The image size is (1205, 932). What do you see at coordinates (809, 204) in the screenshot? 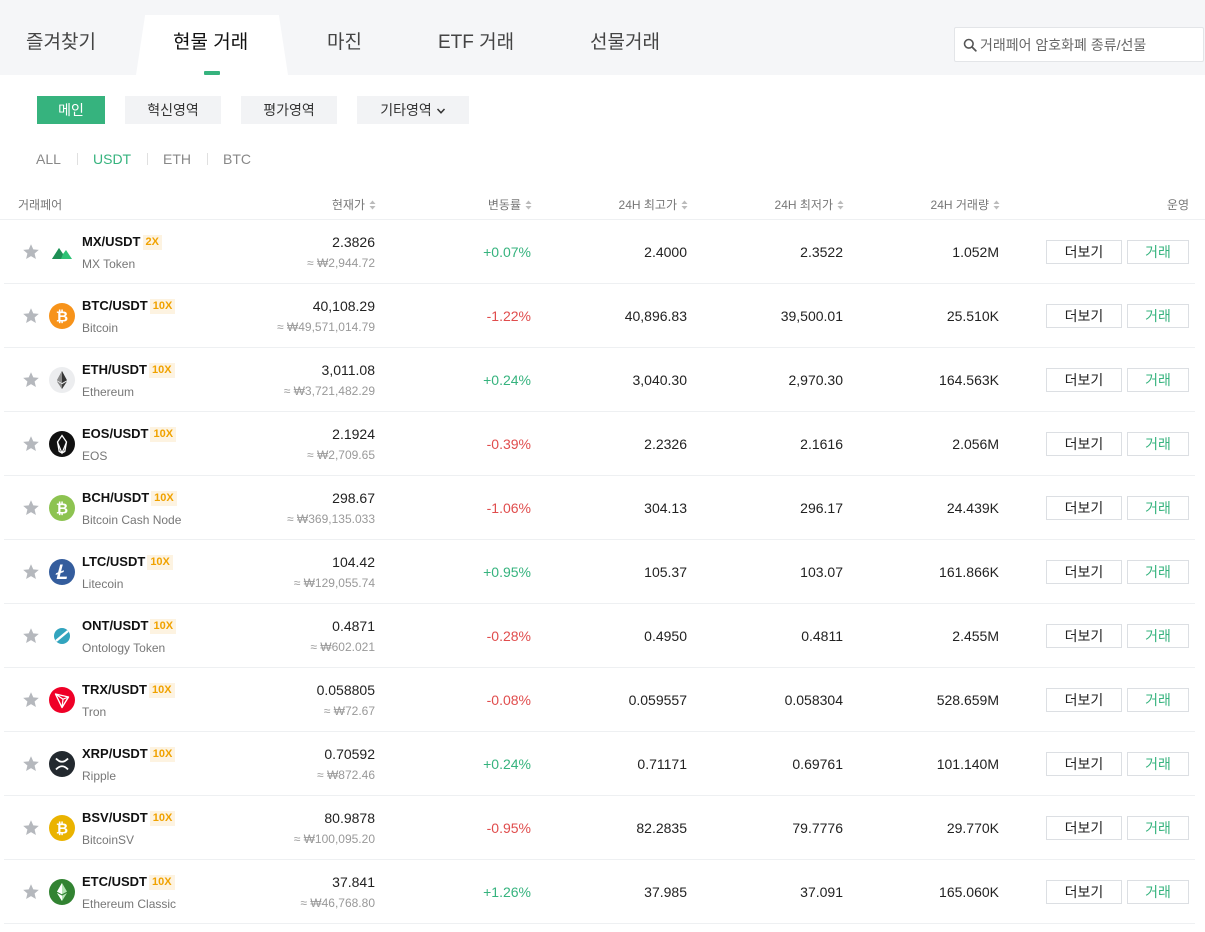
I see `column-header-low: 24H 최저가` at bounding box center [809, 204].